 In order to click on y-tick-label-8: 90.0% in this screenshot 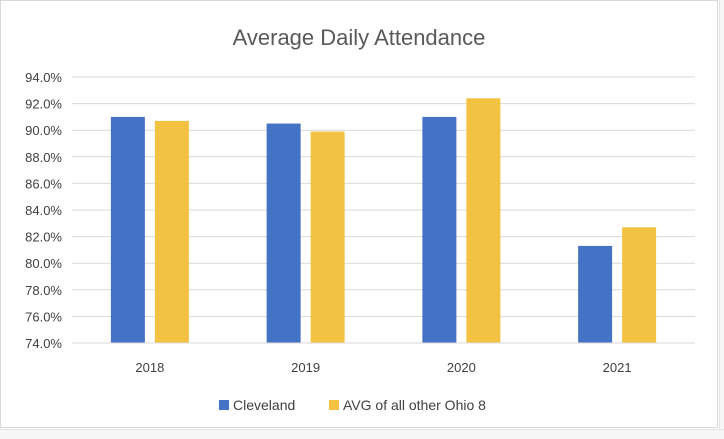, I will do `click(43, 130)`.